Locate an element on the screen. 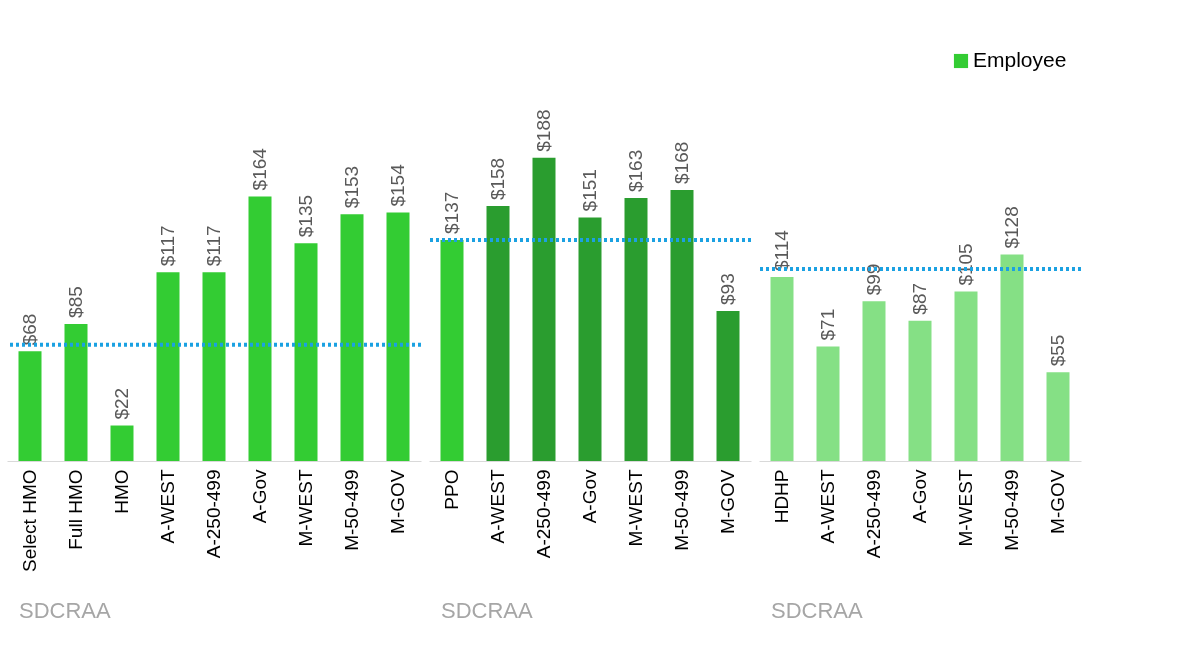 The height and width of the screenshot is (659, 1183). data-label: $135 is located at coordinates (305, 216).